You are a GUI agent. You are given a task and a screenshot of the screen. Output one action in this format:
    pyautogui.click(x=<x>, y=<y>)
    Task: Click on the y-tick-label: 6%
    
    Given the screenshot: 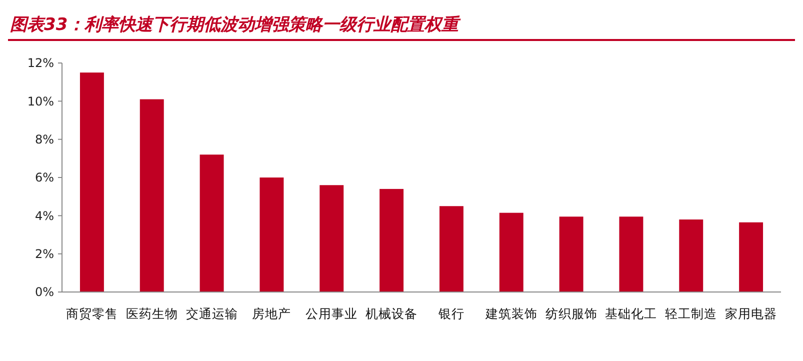 What is the action you would take?
    pyautogui.click(x=44, y=177)
    